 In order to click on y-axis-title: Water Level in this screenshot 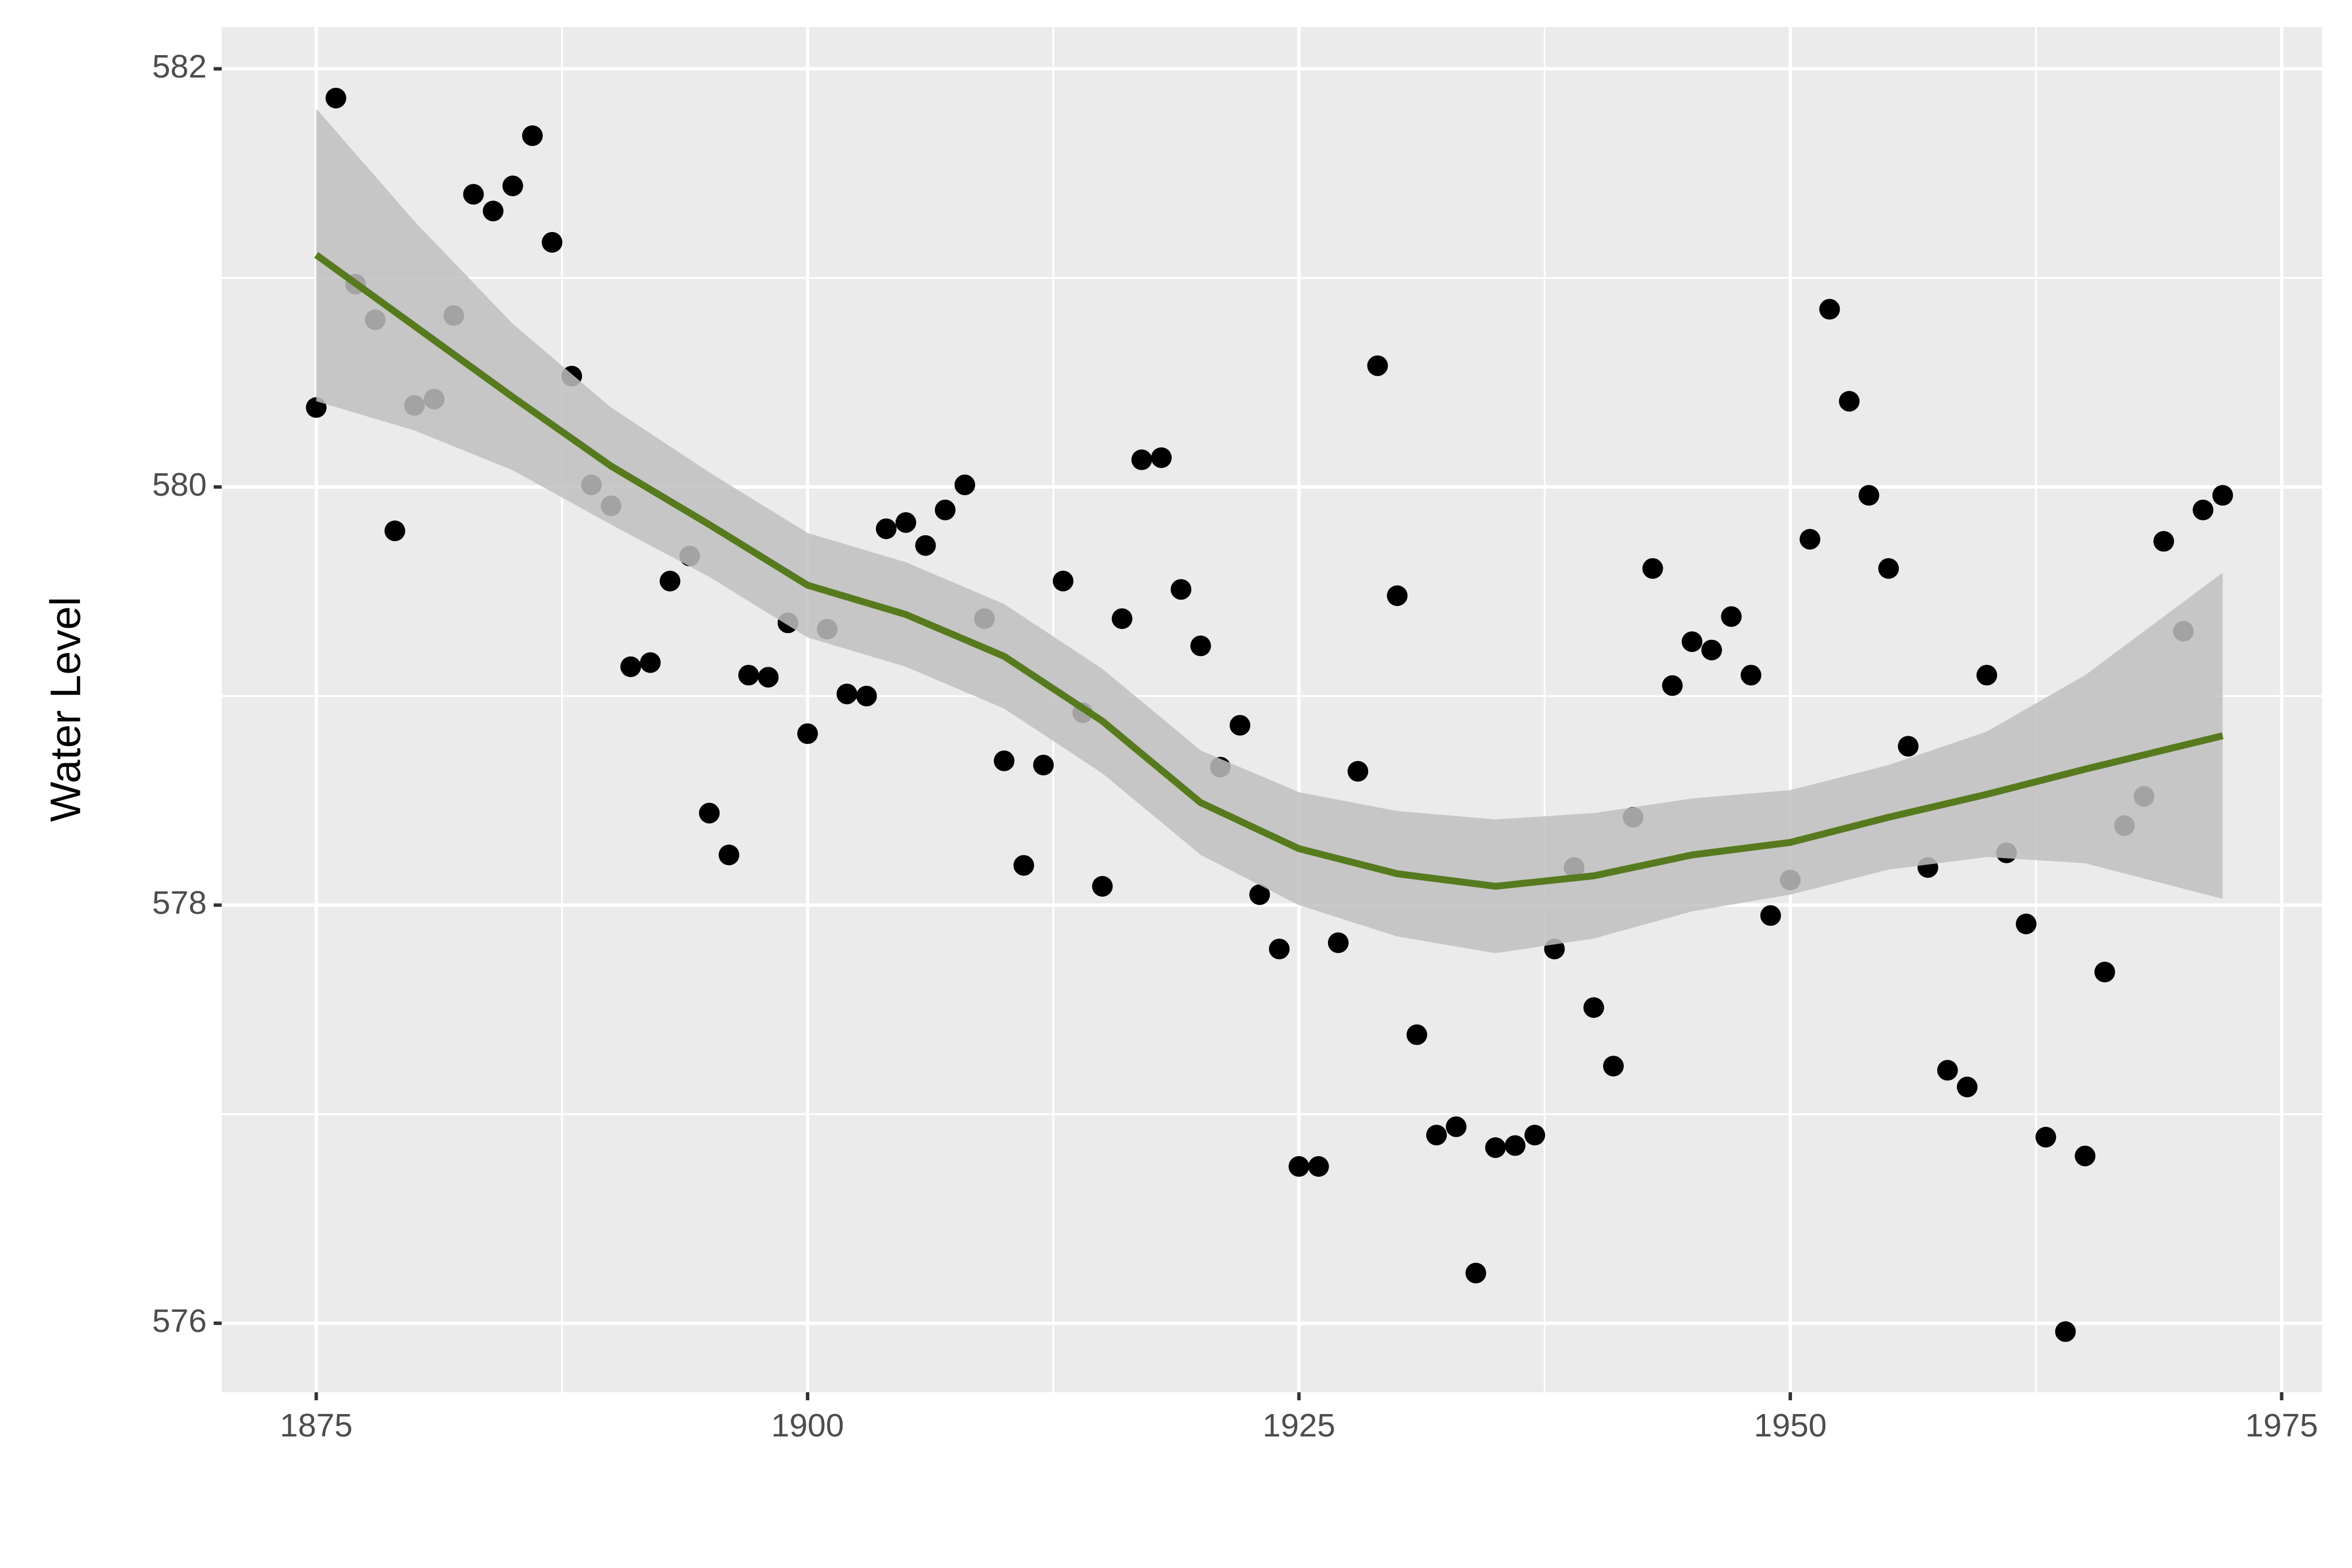, I will do `click(66, 709)`.